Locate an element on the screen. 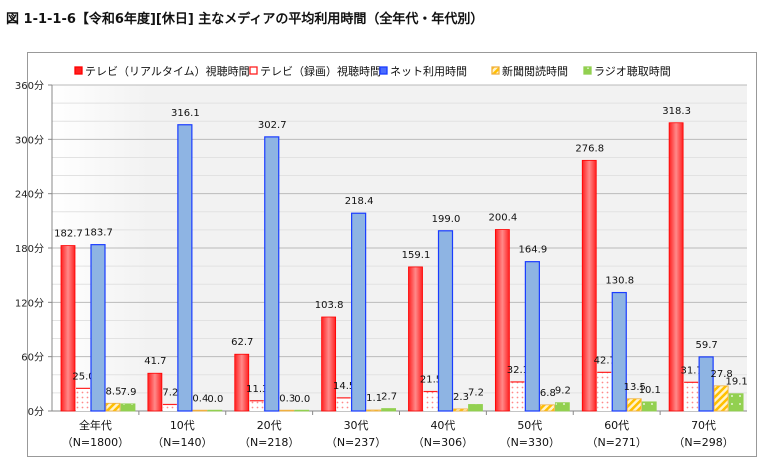 Image resolution: width=767 pixels, height=469 pixels. data-label: 25.0 is located at coordinates (83, 376).